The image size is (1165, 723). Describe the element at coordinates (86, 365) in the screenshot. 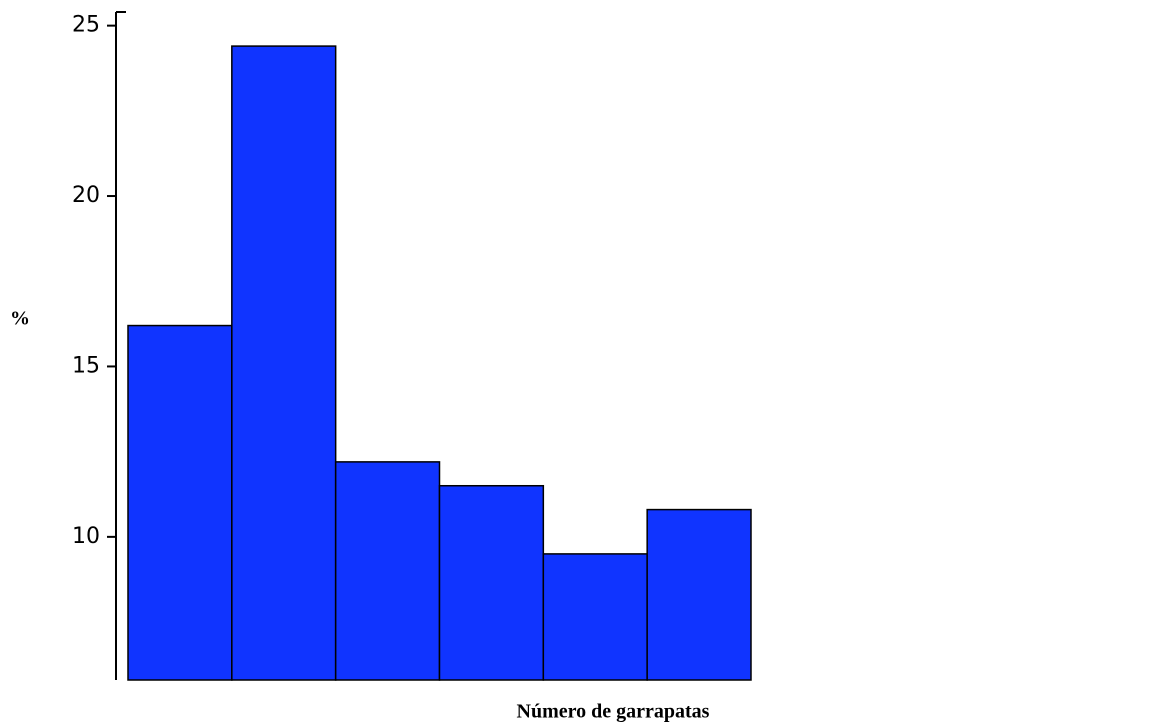

I see `y-tick-label: 15` at that location.